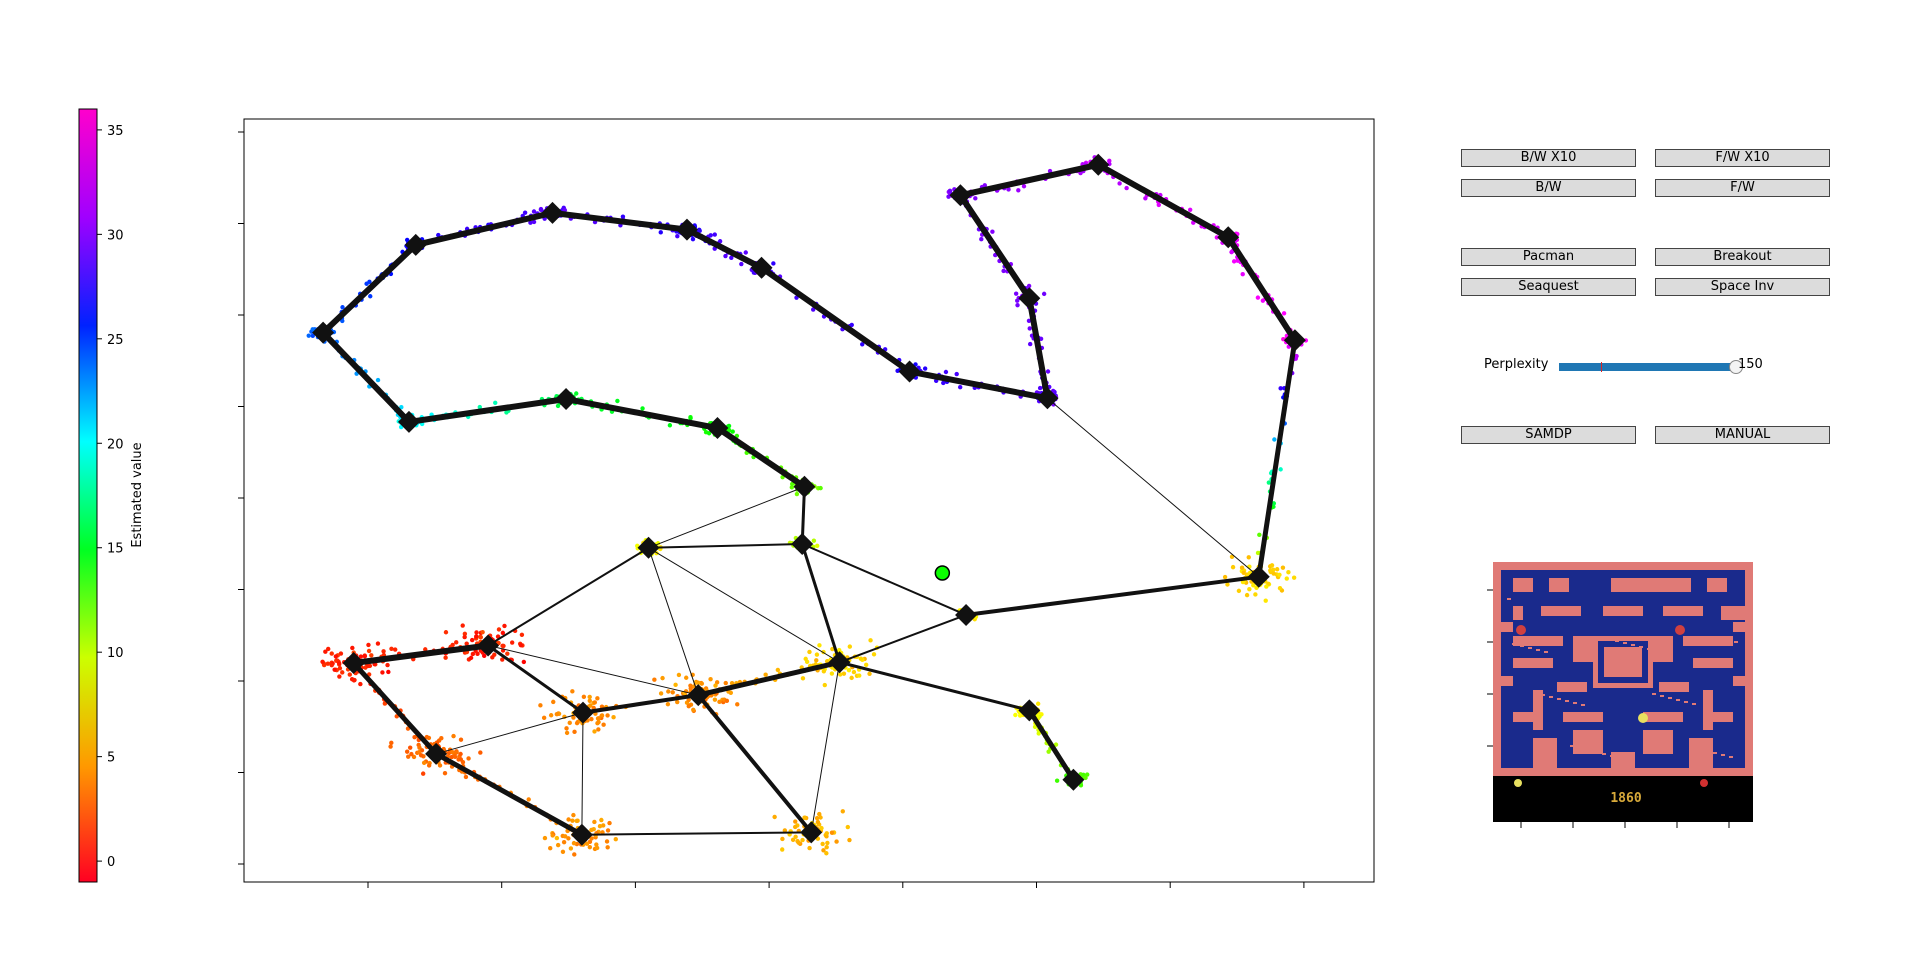 Image resolution: width=1920 pixels, height=977 pixels. Describe the element at coordinates (1548, 257) in the screenshot. I see `pacman-button: Pacman` at that location.